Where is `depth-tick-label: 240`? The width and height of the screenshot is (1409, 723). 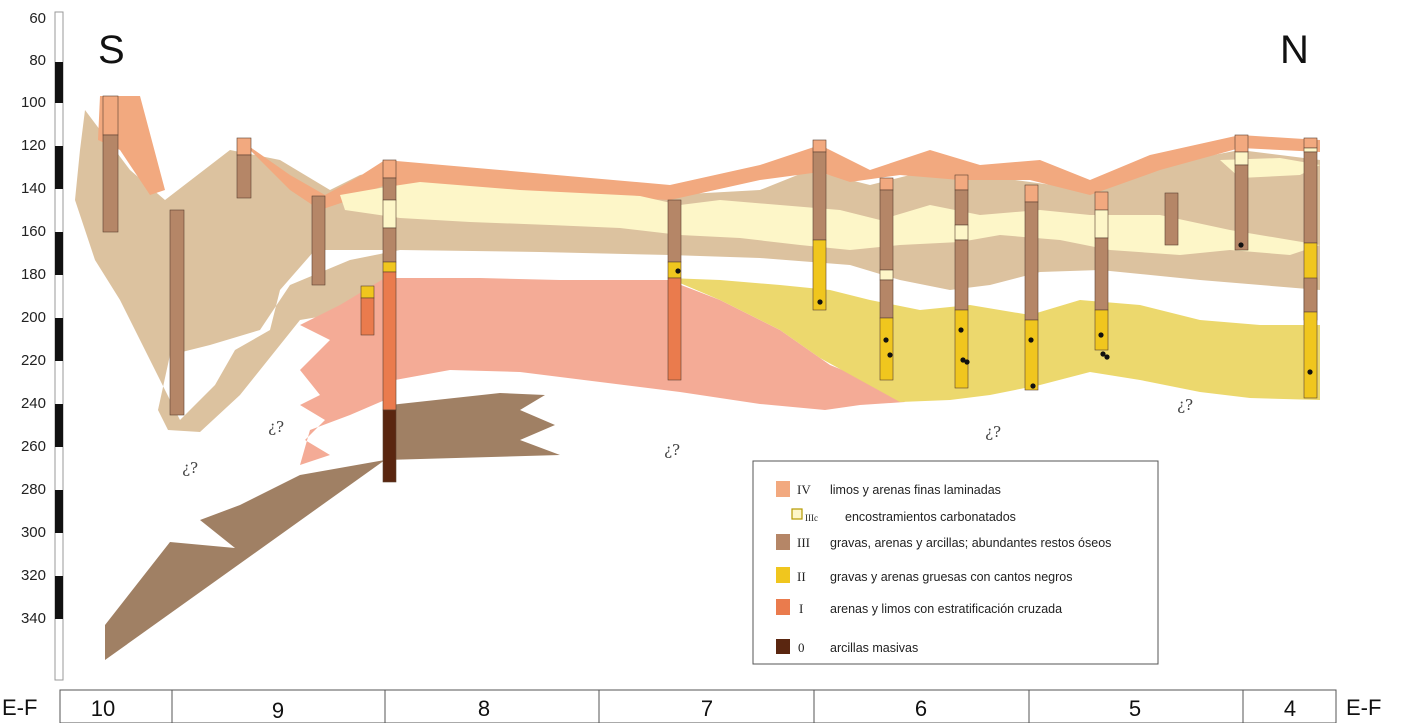 depth-tick-label: 240 is located at coordinates (33, 403).